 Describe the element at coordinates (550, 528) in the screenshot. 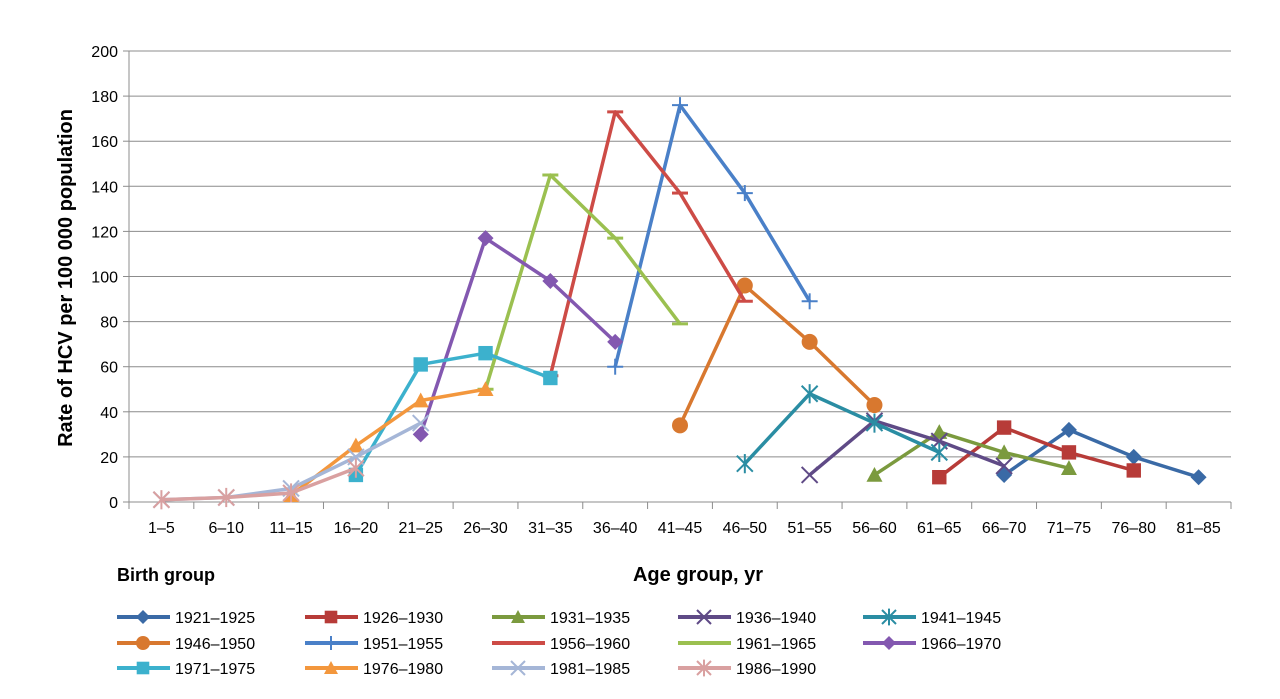

I see `x-tick-label: 31–35` at that location.